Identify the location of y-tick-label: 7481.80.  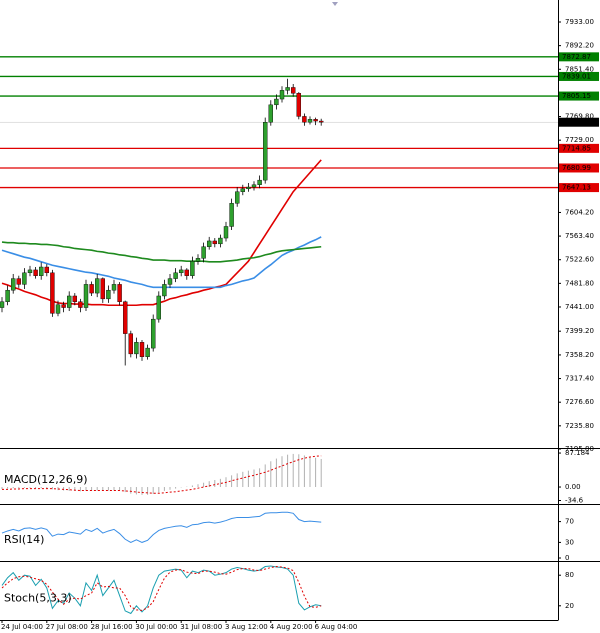
(579, 283).